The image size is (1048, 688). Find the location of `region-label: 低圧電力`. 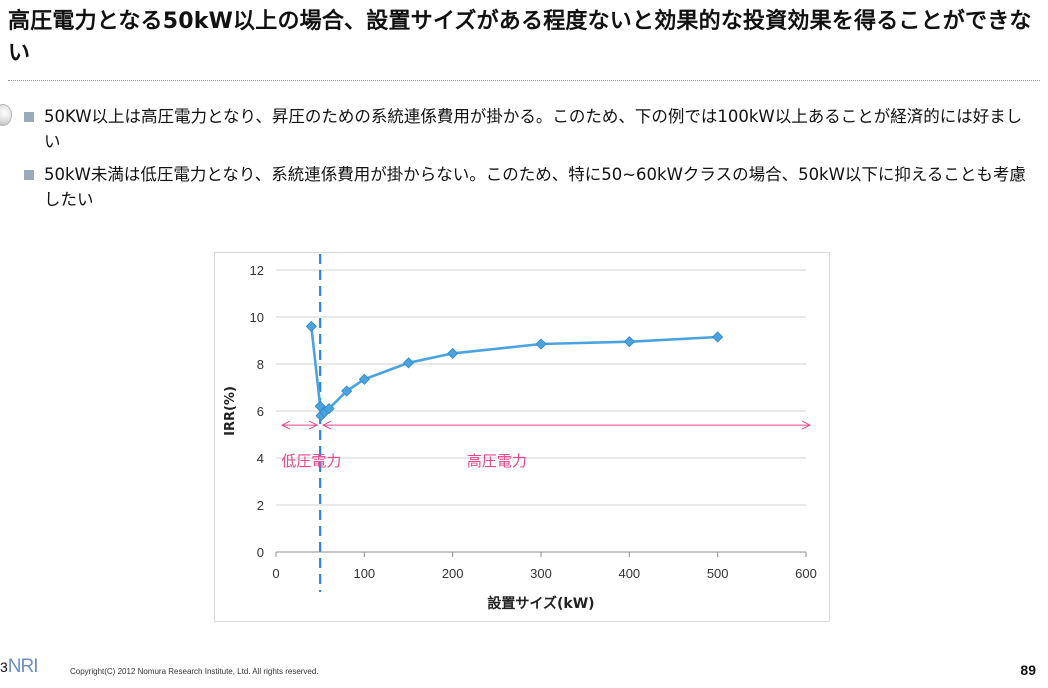

region-label: 低圧電力 is located at coordinates (311, 461).